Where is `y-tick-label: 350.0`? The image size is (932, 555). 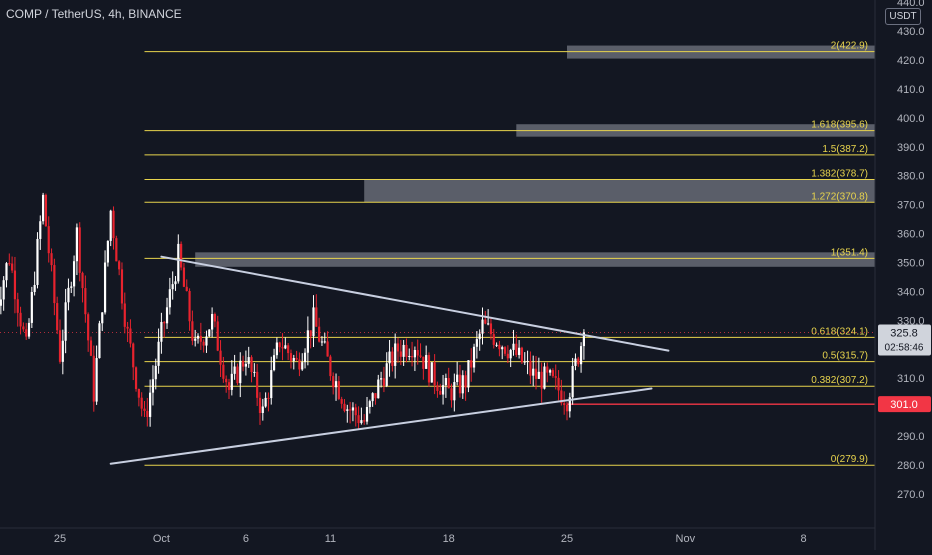
y-tick-label: 350.0 is located at coordinates (911, 263).